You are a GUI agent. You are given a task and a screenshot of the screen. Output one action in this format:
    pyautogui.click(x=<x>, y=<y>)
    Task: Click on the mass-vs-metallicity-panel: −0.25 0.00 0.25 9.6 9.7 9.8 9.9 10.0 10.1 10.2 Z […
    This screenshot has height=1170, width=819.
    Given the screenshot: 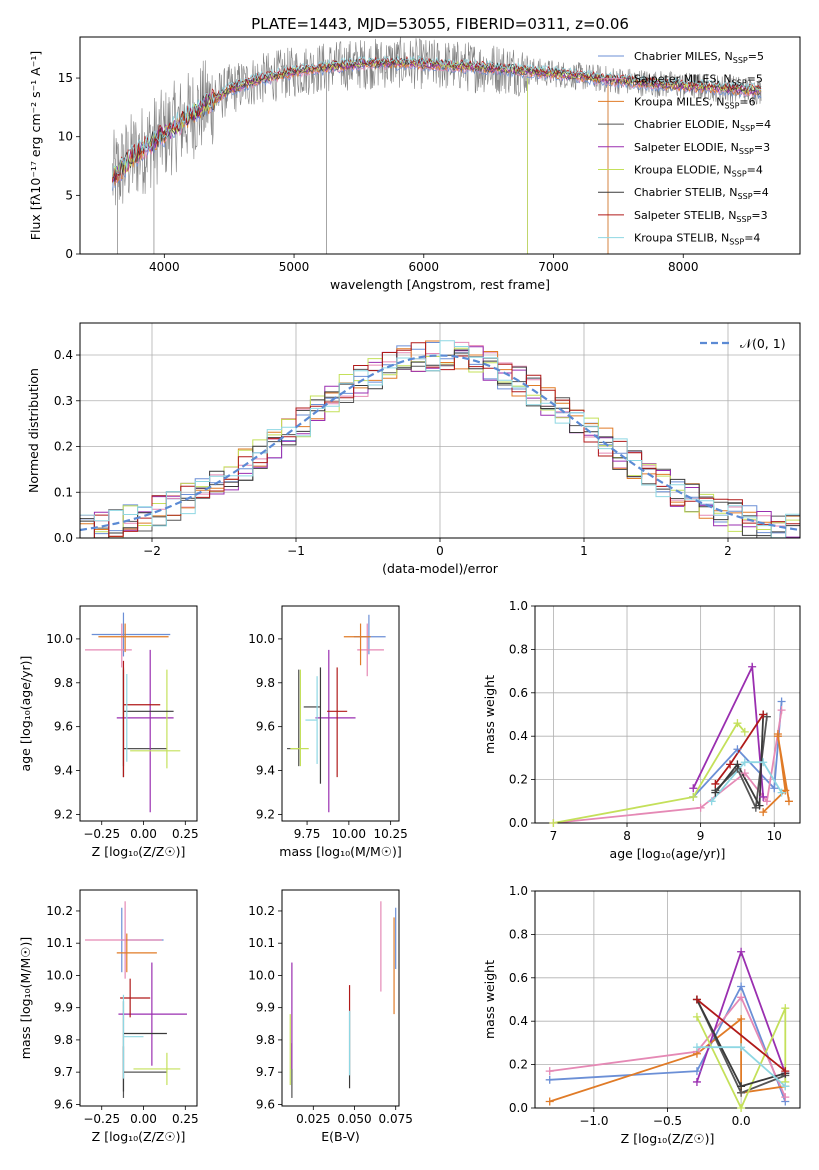 What is the action you would take?
    pyautogui.click(x=108, y=1016)
    